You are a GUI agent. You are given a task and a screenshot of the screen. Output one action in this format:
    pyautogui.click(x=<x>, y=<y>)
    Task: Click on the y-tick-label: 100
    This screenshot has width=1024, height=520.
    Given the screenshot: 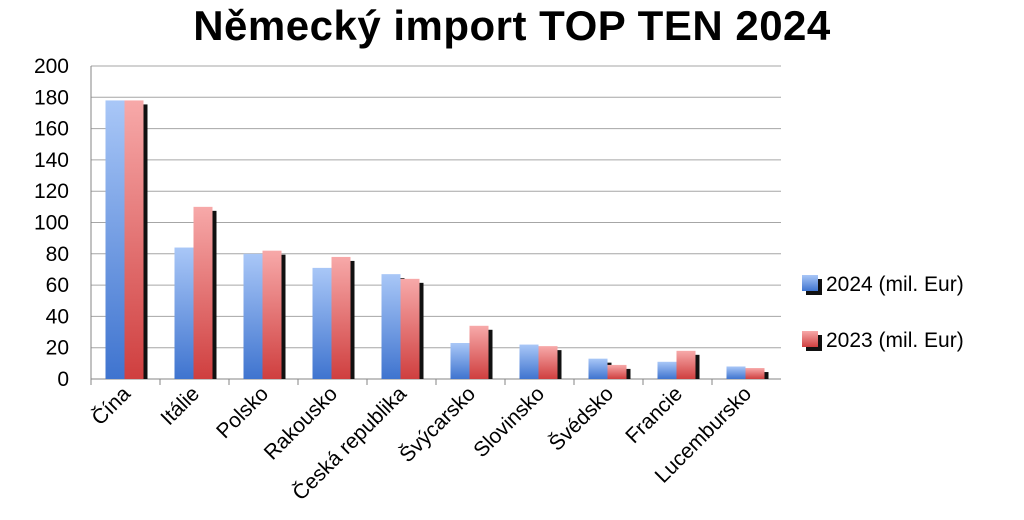 What is the action you would take?
    pyautogui.click(x=51, y=223)
    